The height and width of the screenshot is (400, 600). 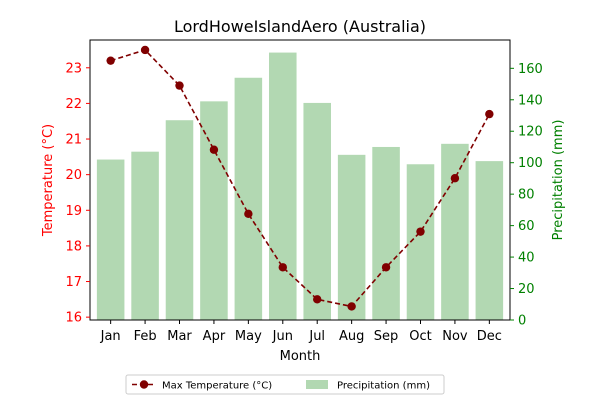 I want to click on temperature-point-jun, so click(x=282, y=267).